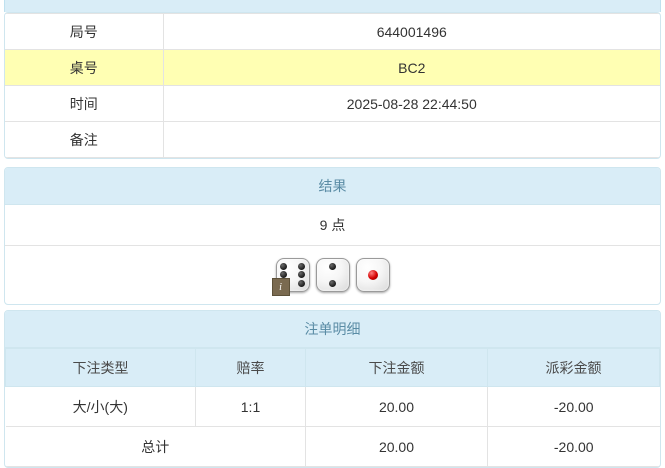 The image size is (665, 468). Describe the element at coordinates (250, 367) in the screenshot. I see `column-header-odds: 赔率` at that location.